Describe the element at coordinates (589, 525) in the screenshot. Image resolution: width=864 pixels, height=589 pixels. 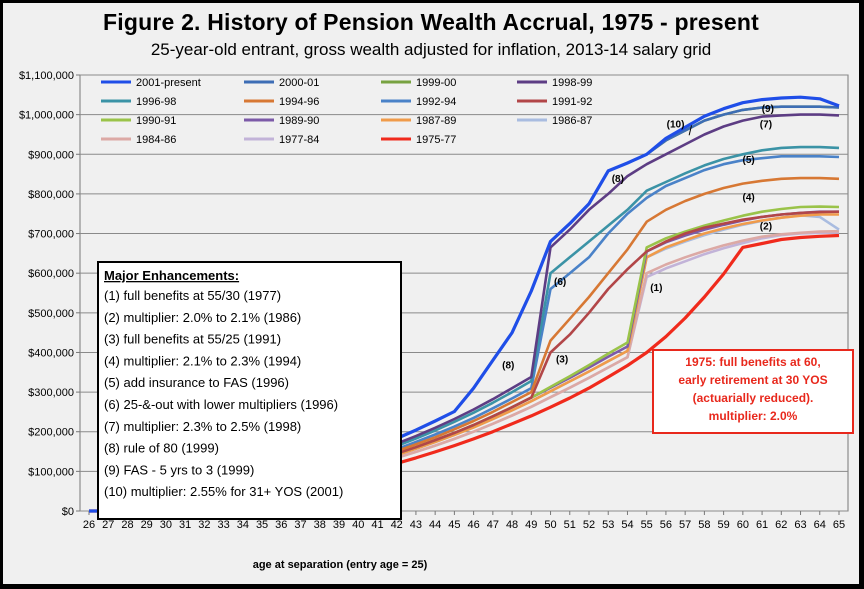
I see `x-tick-label: 52` at that location.